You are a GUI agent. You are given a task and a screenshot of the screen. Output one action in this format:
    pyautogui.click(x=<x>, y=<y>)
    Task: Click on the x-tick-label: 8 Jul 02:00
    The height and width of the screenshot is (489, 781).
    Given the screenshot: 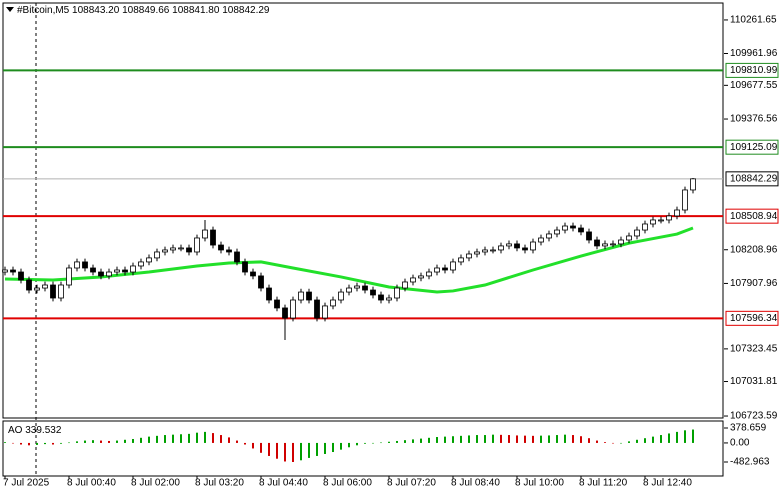 What is the action you would take?
    pyautogui.click(x=155, y=483)
    